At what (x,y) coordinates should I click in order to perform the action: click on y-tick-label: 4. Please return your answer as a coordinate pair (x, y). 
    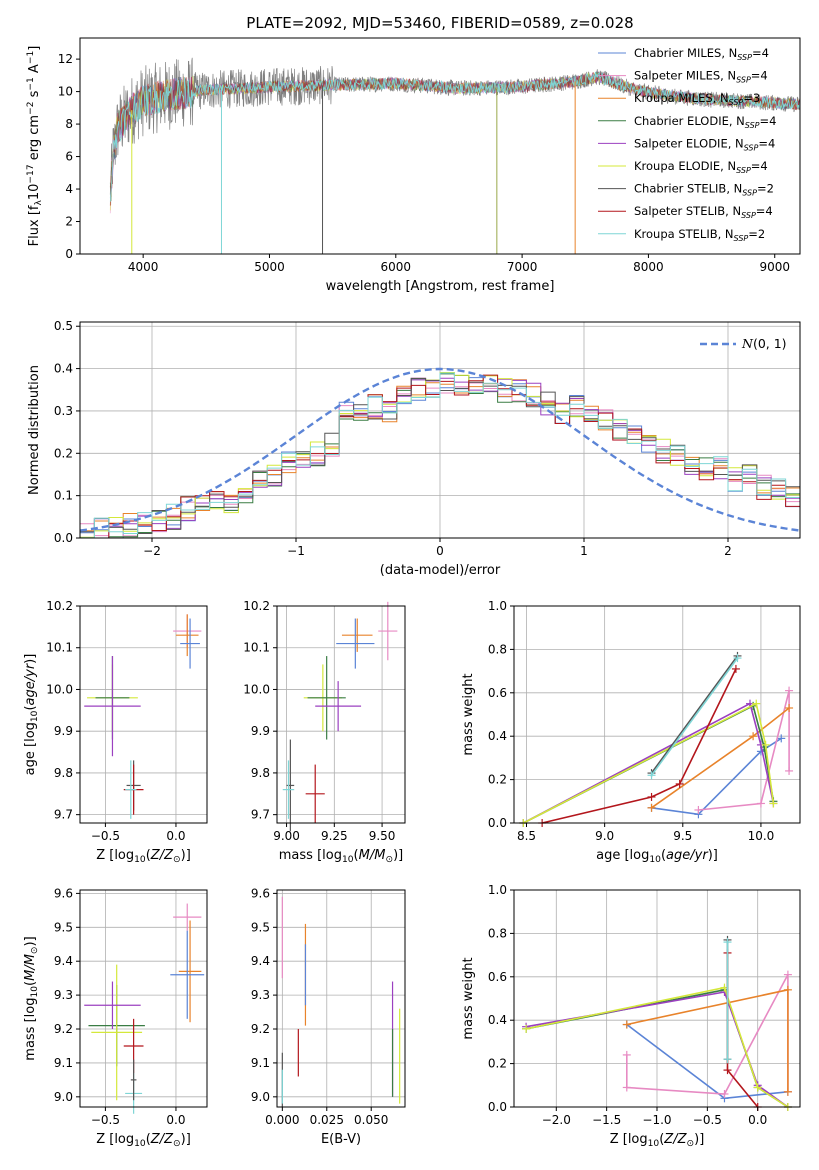
    Looking at the image, I should click on (69, 189).